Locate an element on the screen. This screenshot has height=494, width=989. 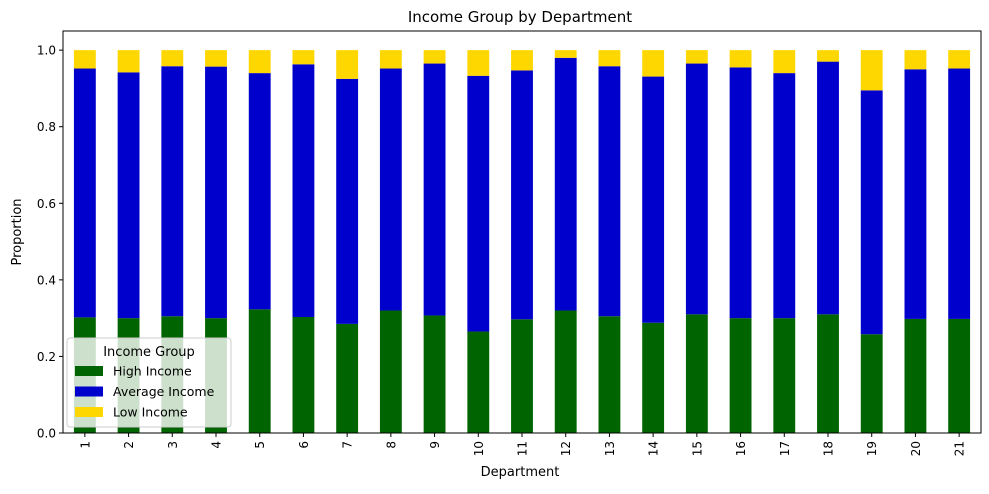
x-axis-label: Department is located at coordinates (520, 472).